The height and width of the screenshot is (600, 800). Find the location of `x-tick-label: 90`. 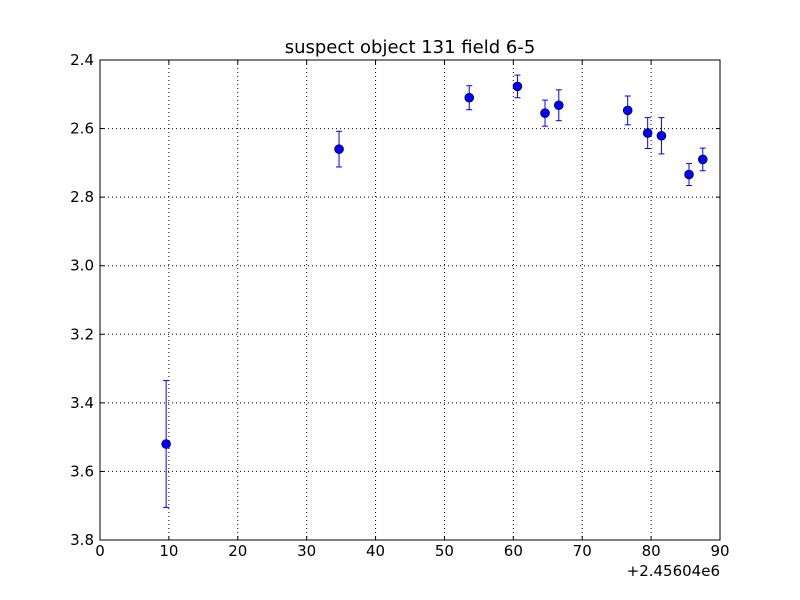

x-tick-label: 90 is located at coordinates (719, 551).